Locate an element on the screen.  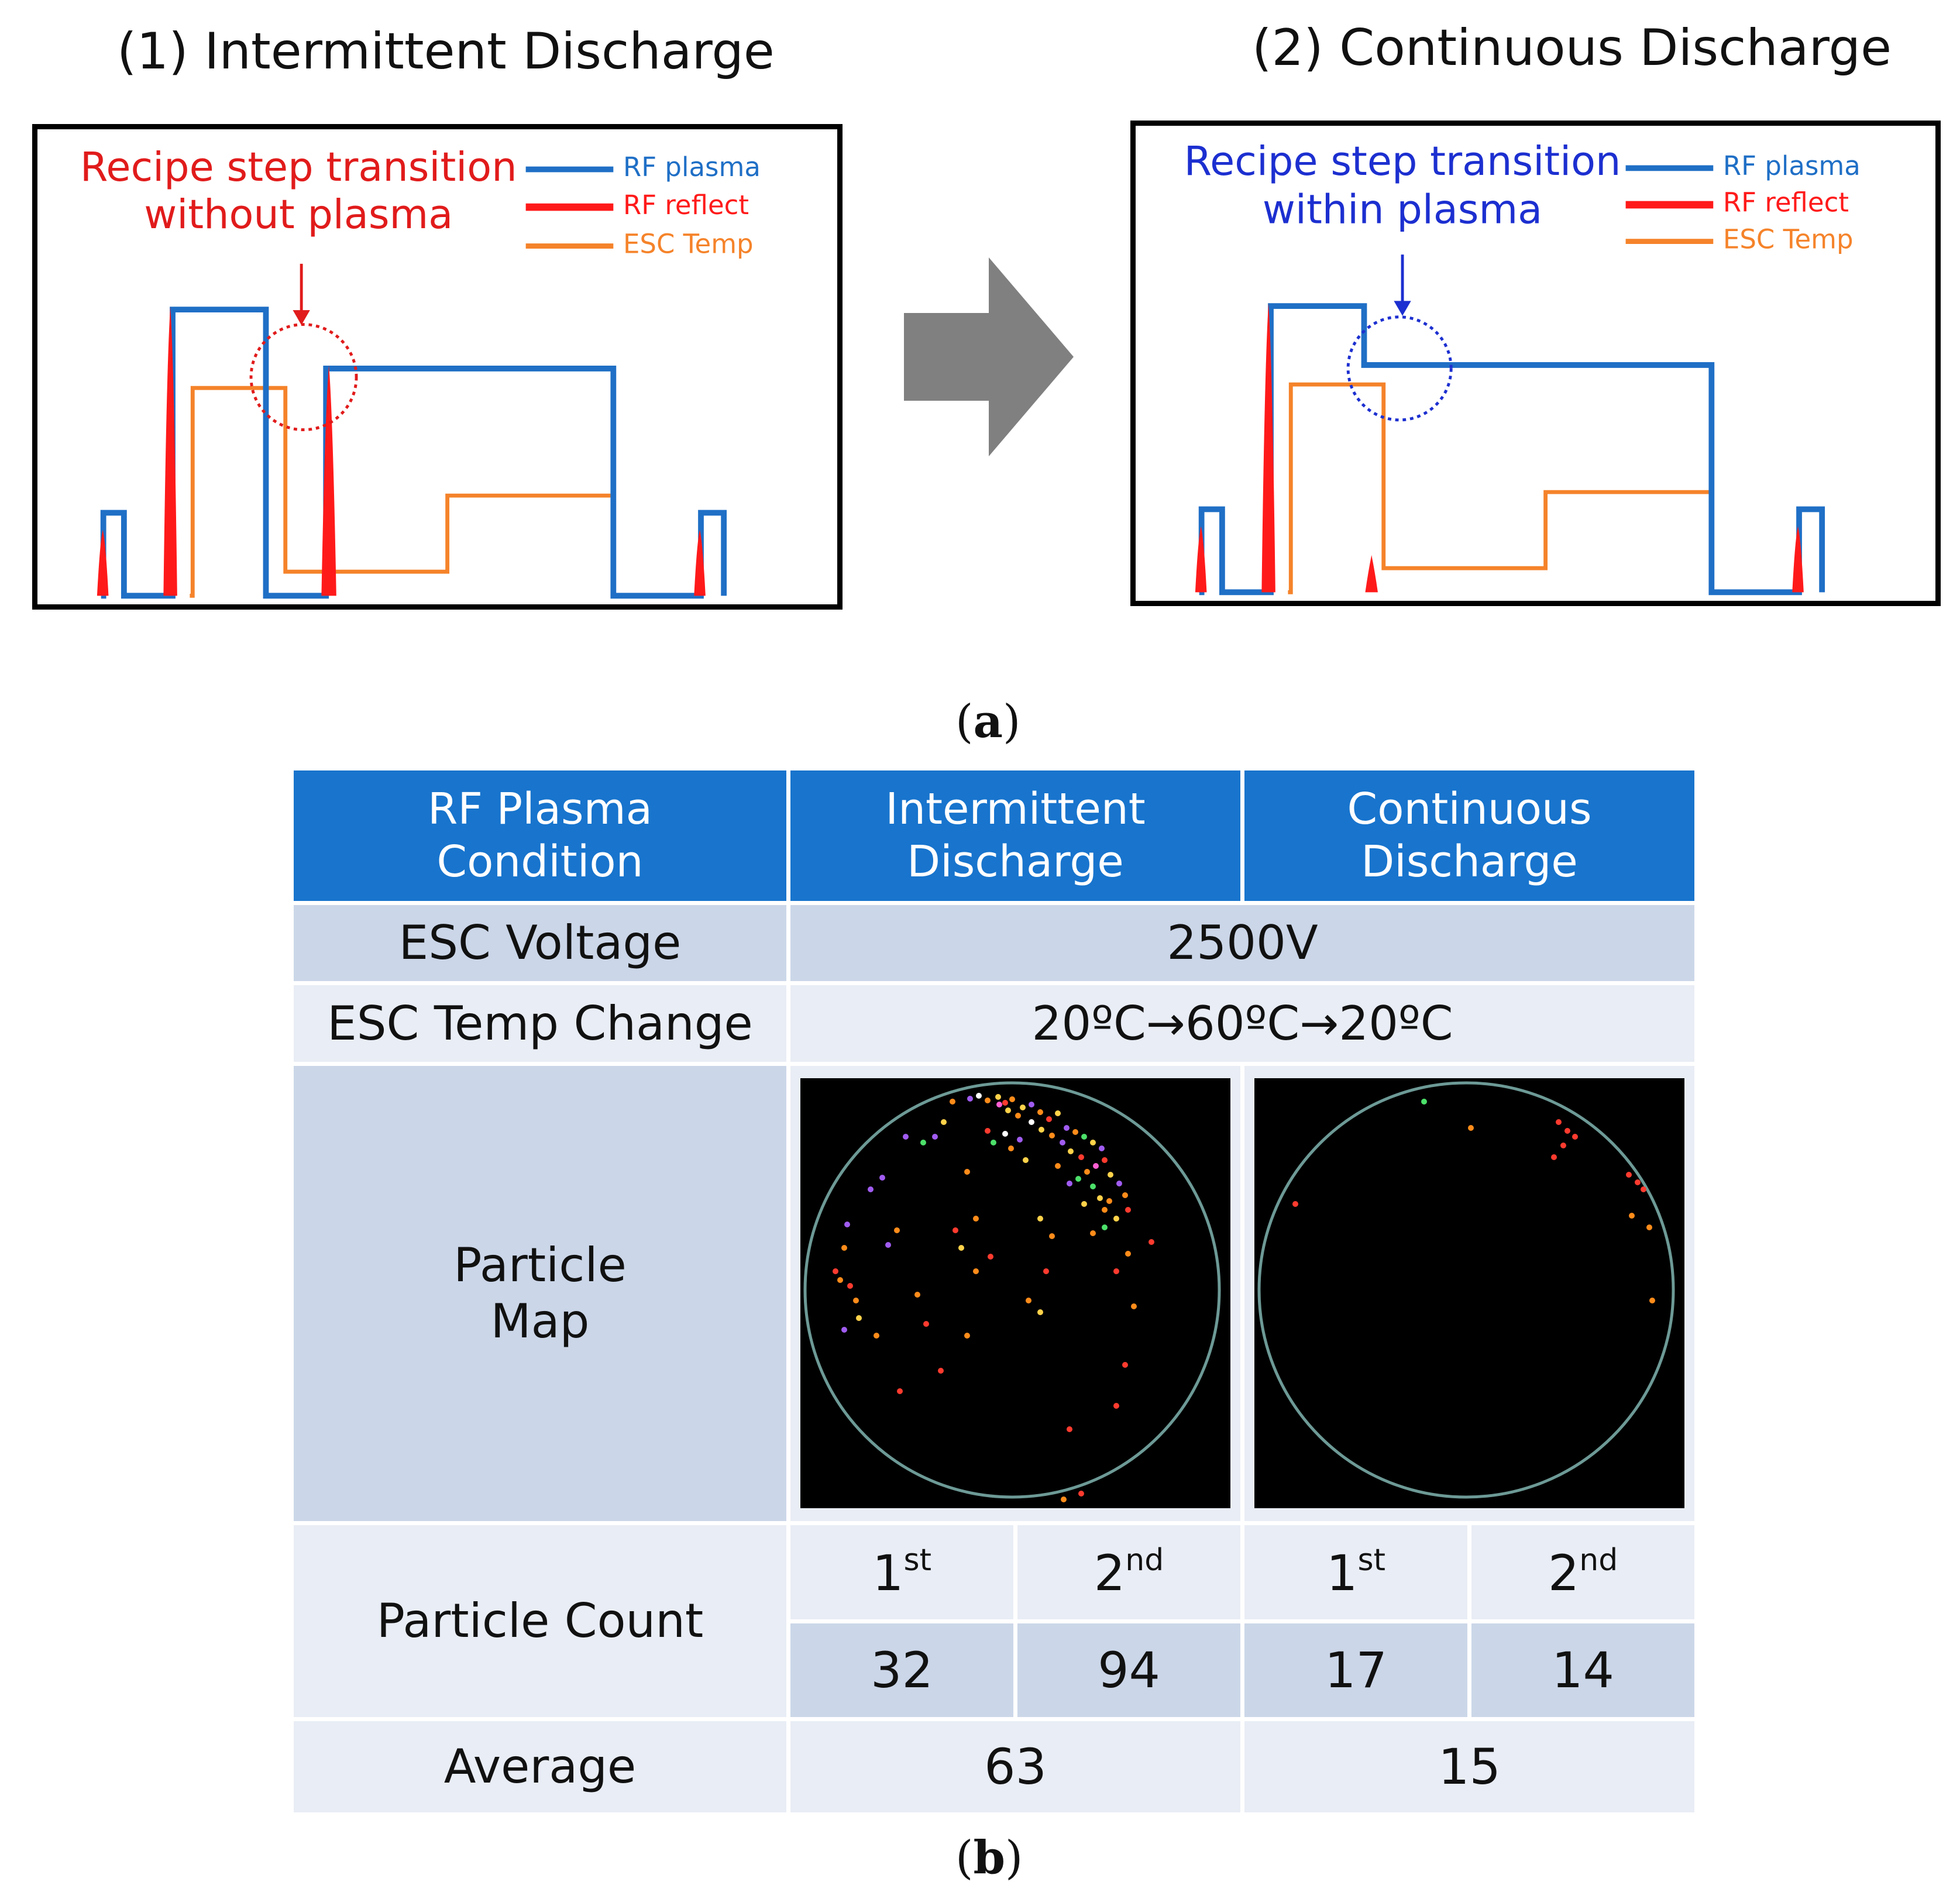
header-intermittent-line1: Intermittent is located at coordinates (1015, 809).